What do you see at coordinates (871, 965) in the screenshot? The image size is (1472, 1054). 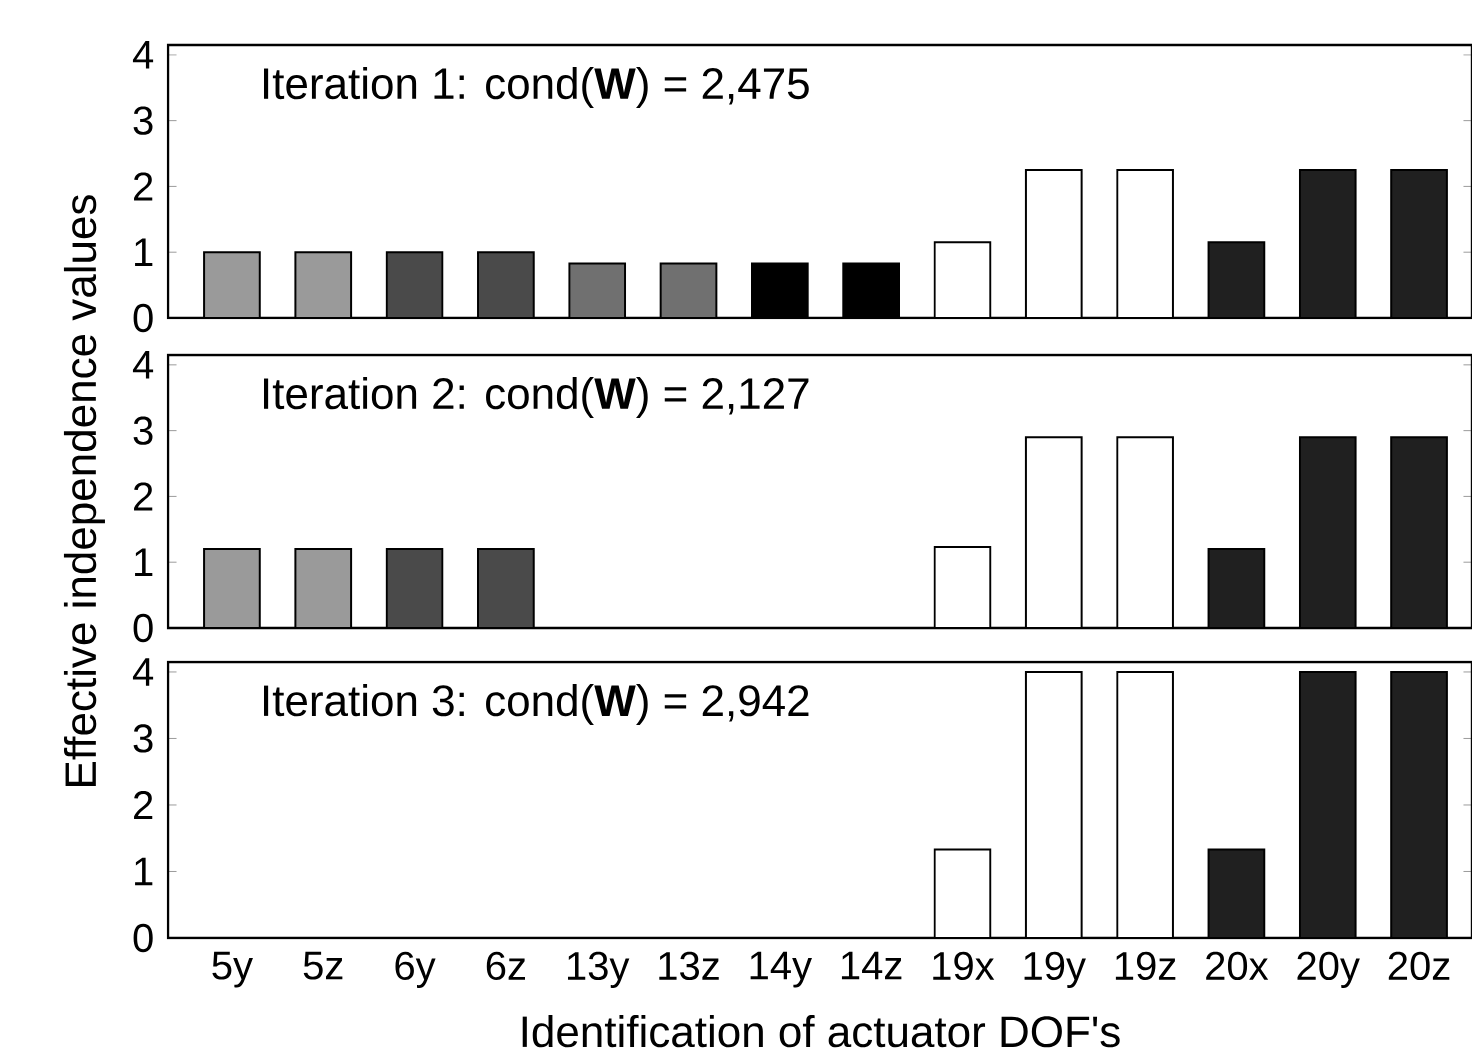 I see `x-tick-label: 14z` at bounding box center [871, 965].